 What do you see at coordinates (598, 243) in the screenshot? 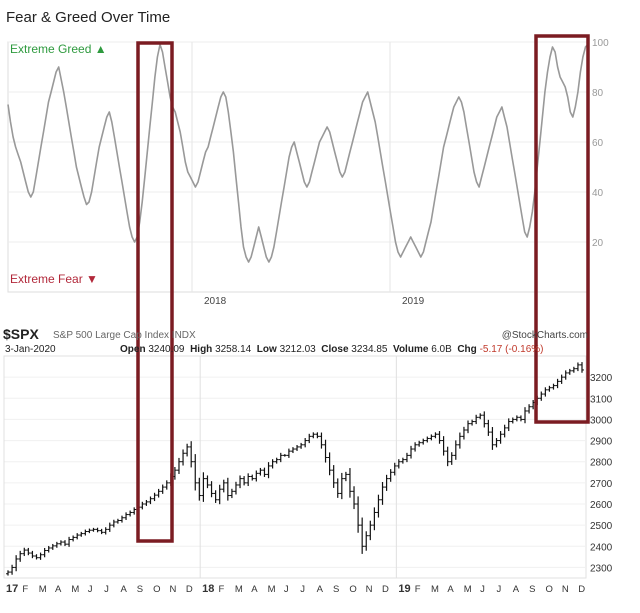
I see `fg-y-tick-label: 20` at bounding box center [598, 243].